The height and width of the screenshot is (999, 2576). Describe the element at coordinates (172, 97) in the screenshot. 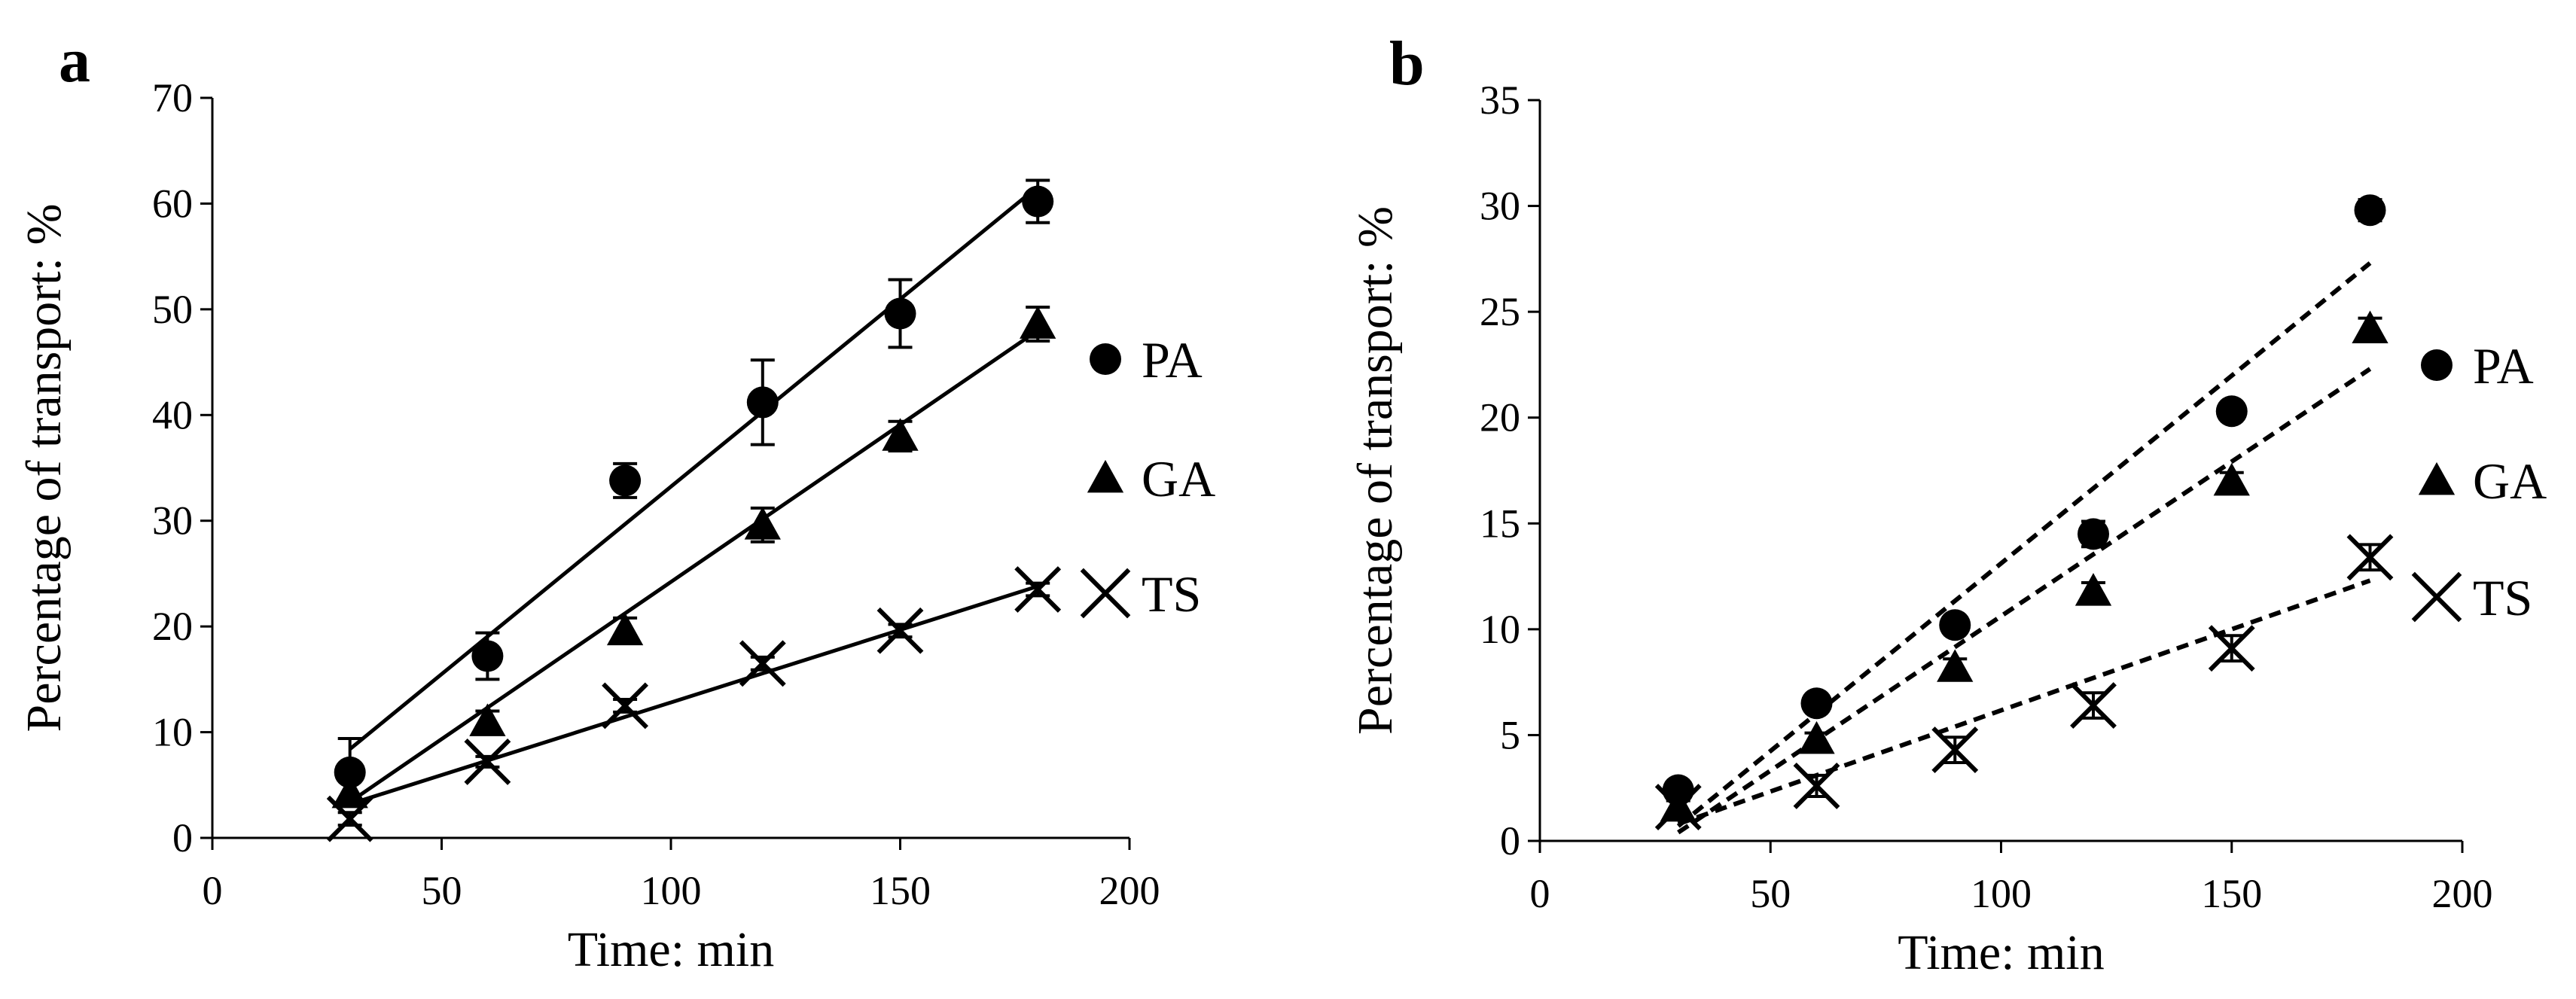

I see `y-tick-label: 70` at that location.